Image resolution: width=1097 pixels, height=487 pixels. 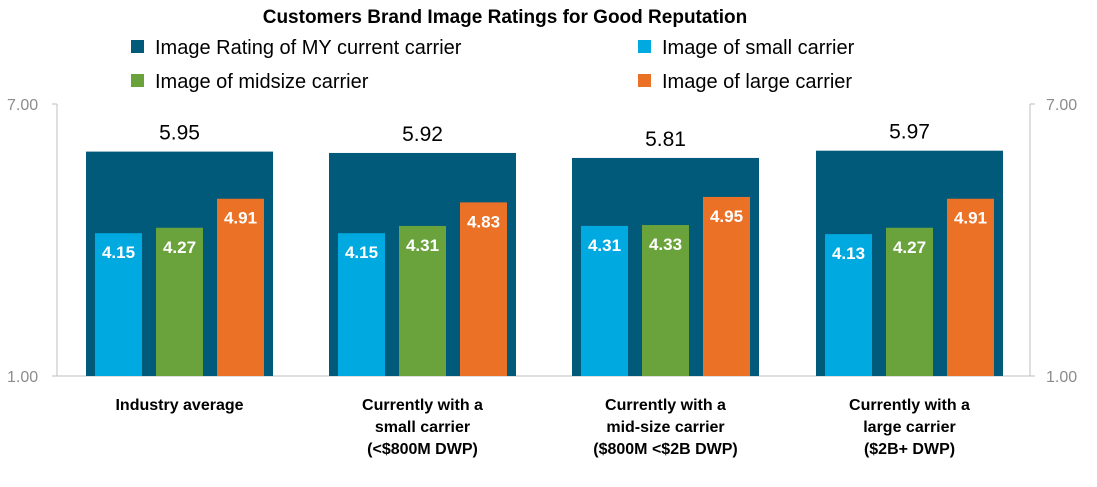 I want to click on legend-entry: Image of large carrier, so click(x=757, y=82).